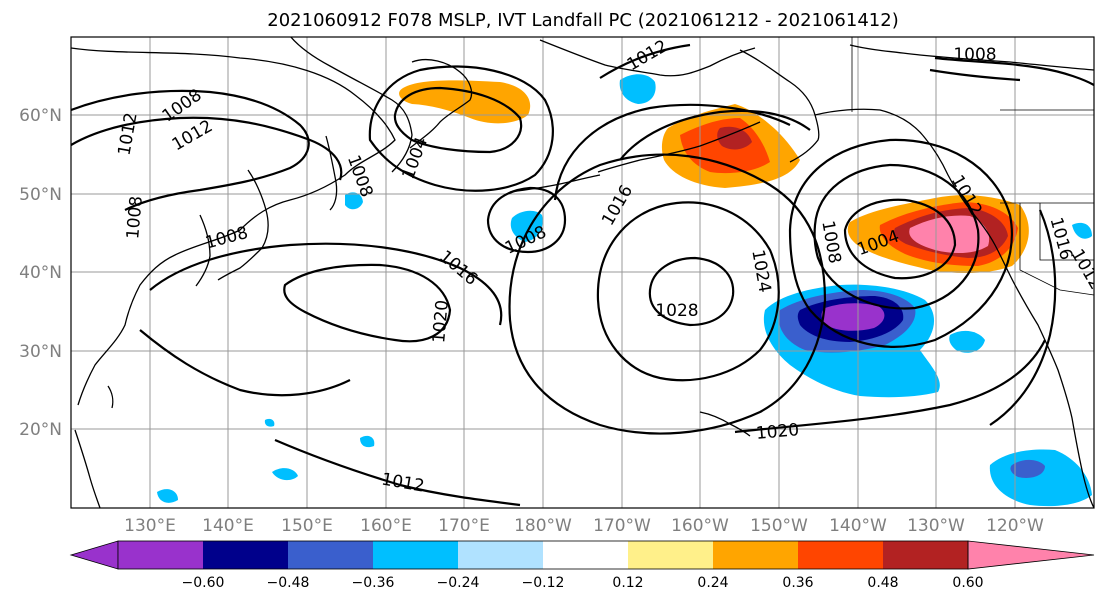 The height and width of the screenshot is (601, 1105). I want to click on colorbar-tick-label: 0.60, so click(967, 583).